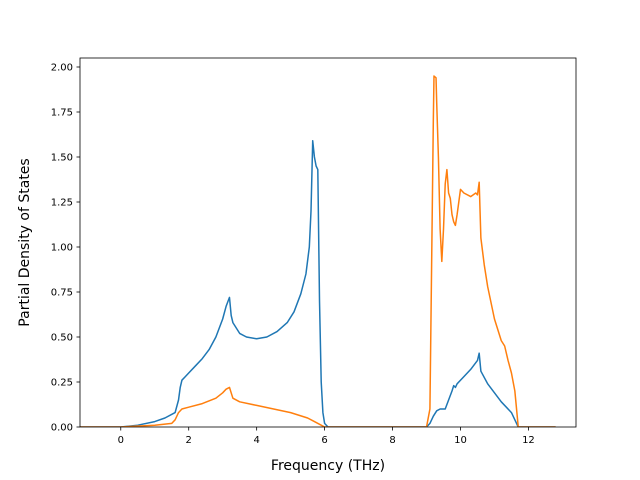 The height and width of the screenshot is (480, 640). What do you see at coordinates (25, 242) in the screenshot?
I see `y-axis-label: Partial Density of States` at bounding box center [25, 242].